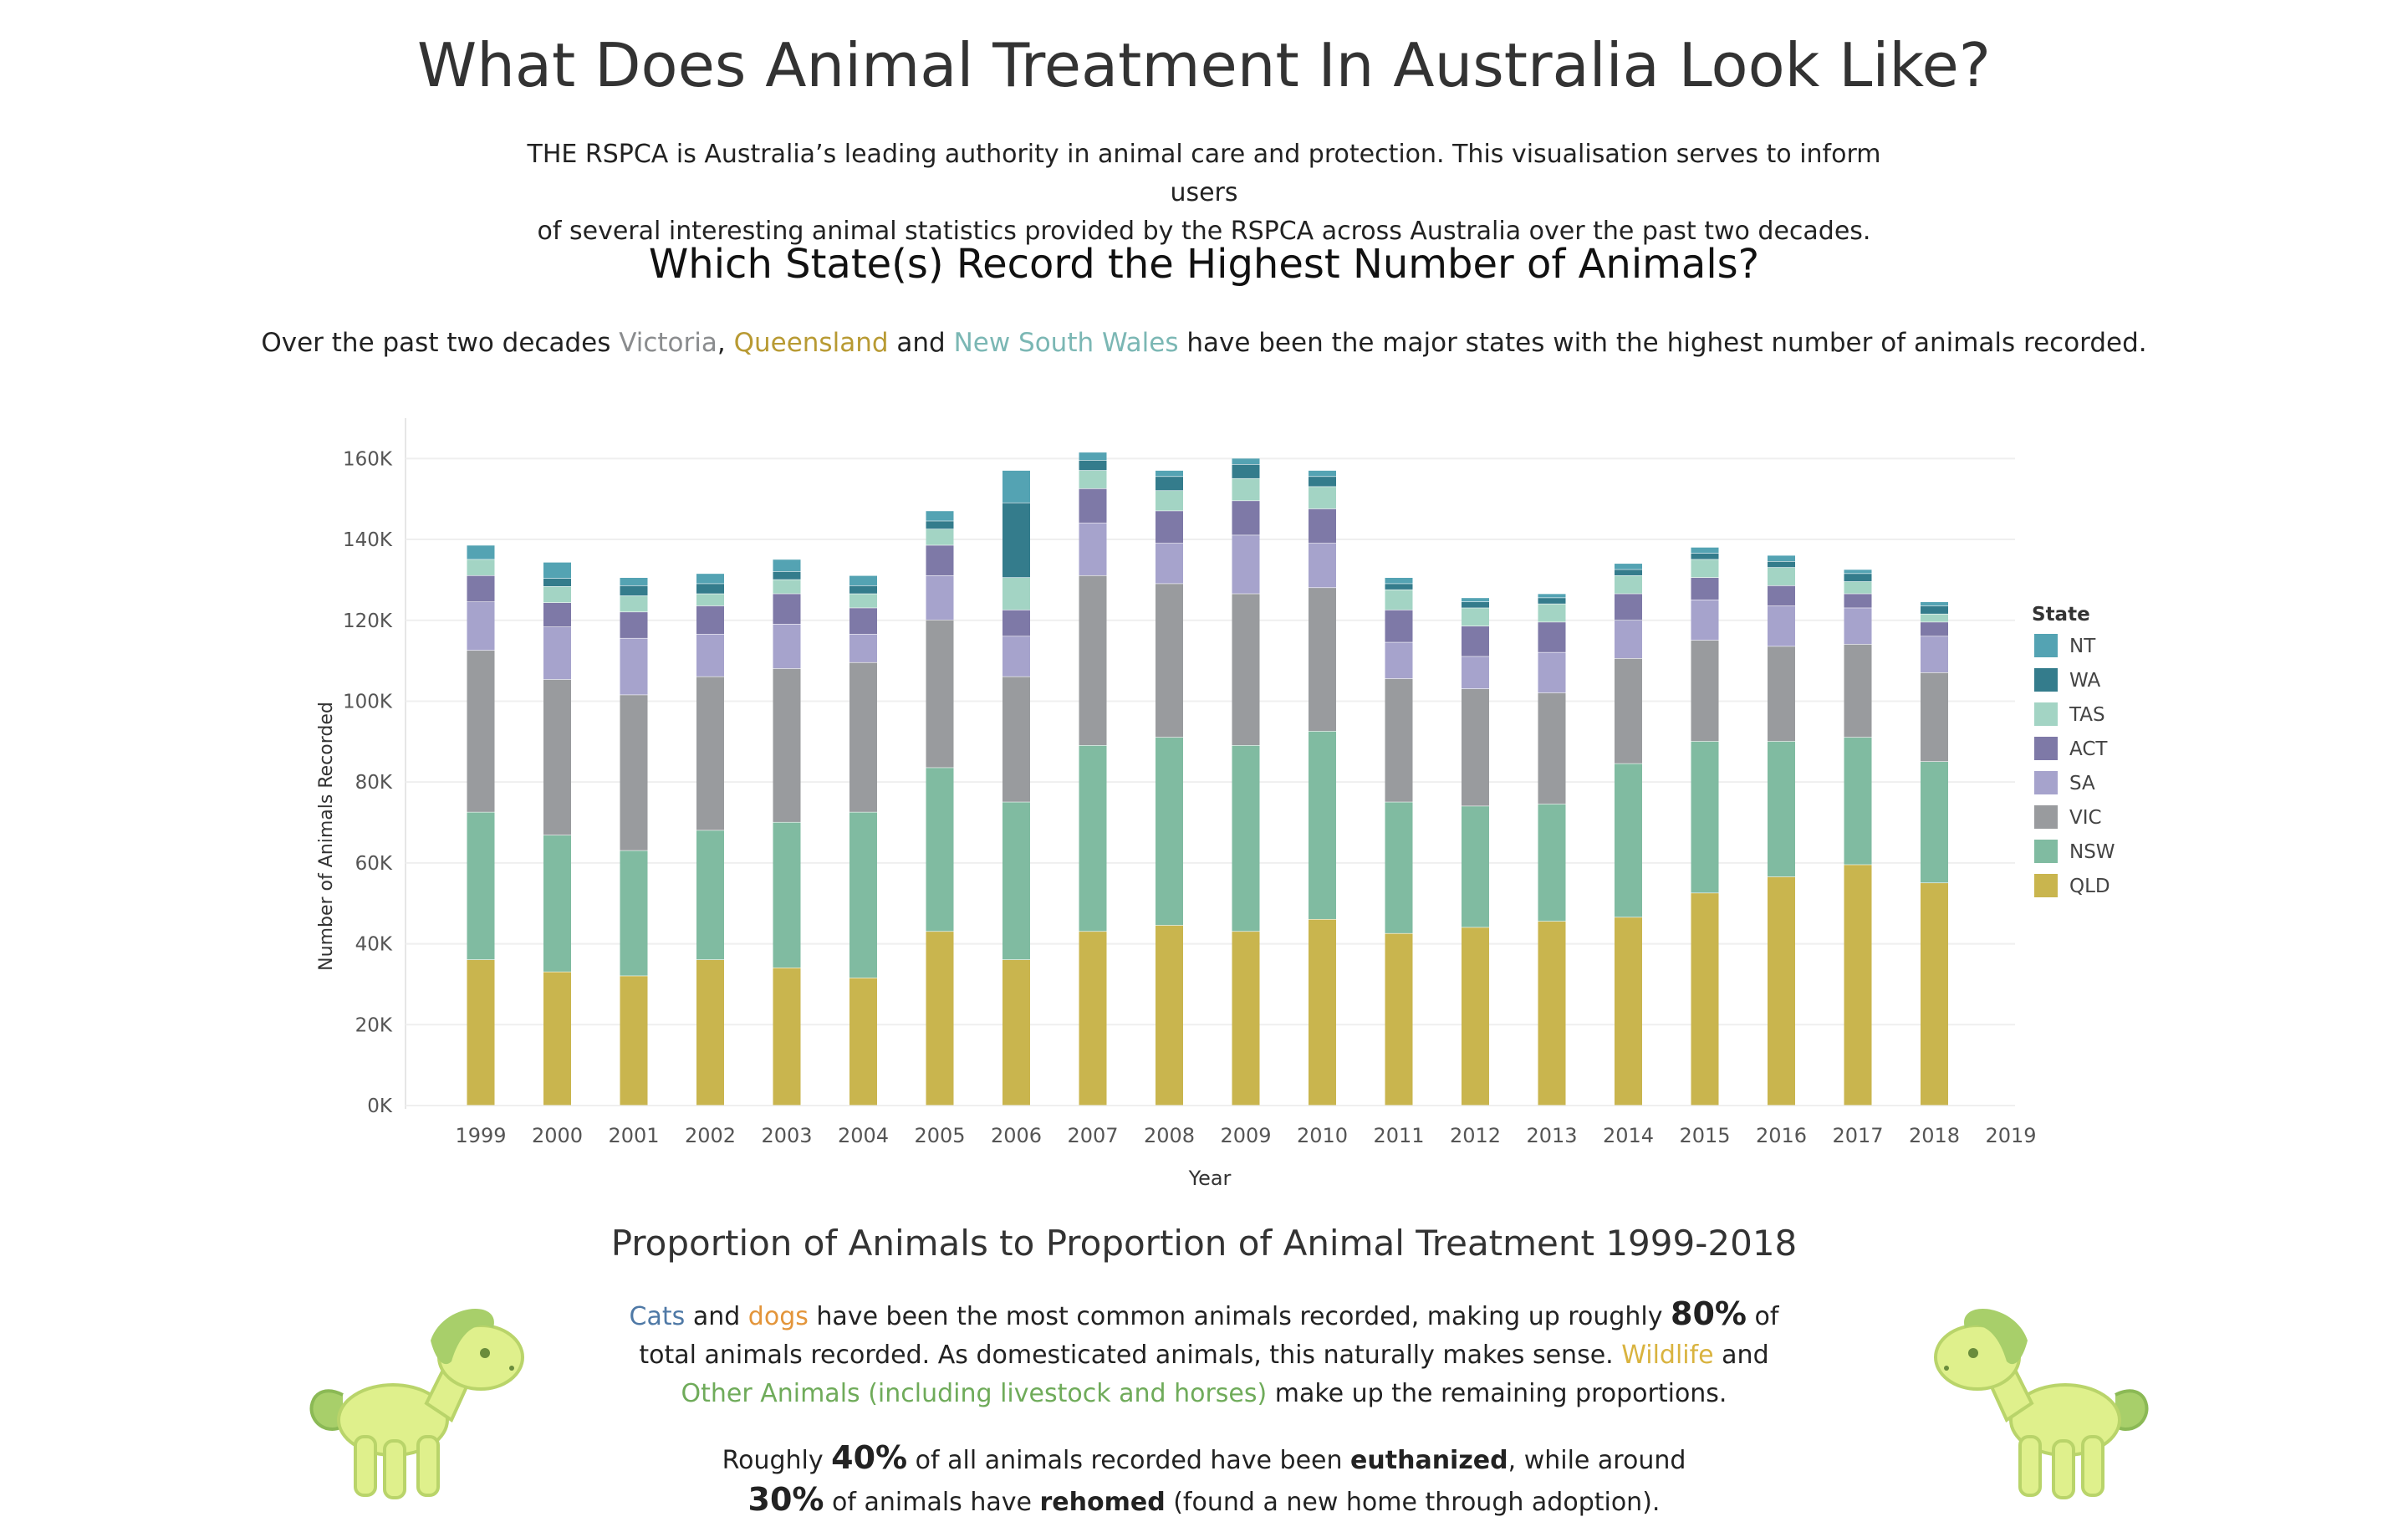 The height and width of the screenshot is (1522, 2408). Describe the element at coordinates (2046, 714) in the screenshot. I see `legend-swatch-tas` at that location.